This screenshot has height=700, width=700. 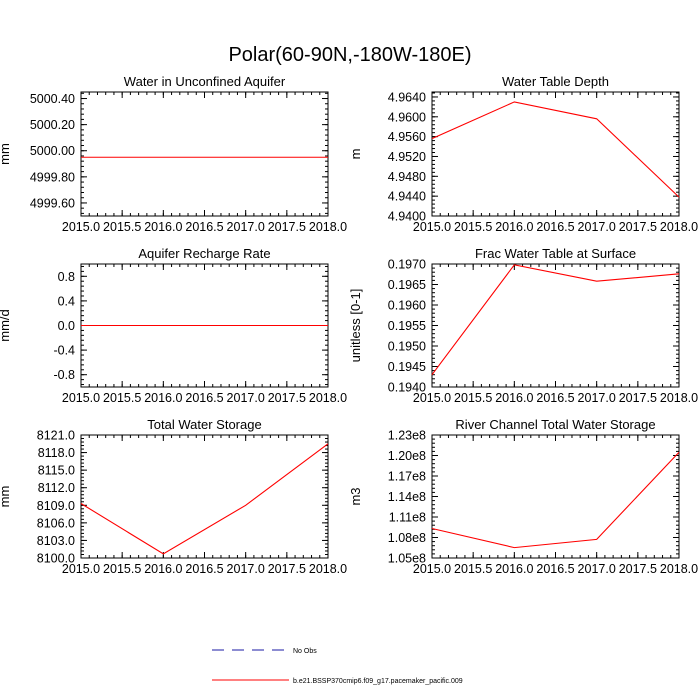 I want to click on y-tick-label: 0.1970, so click(x=407, y=265).